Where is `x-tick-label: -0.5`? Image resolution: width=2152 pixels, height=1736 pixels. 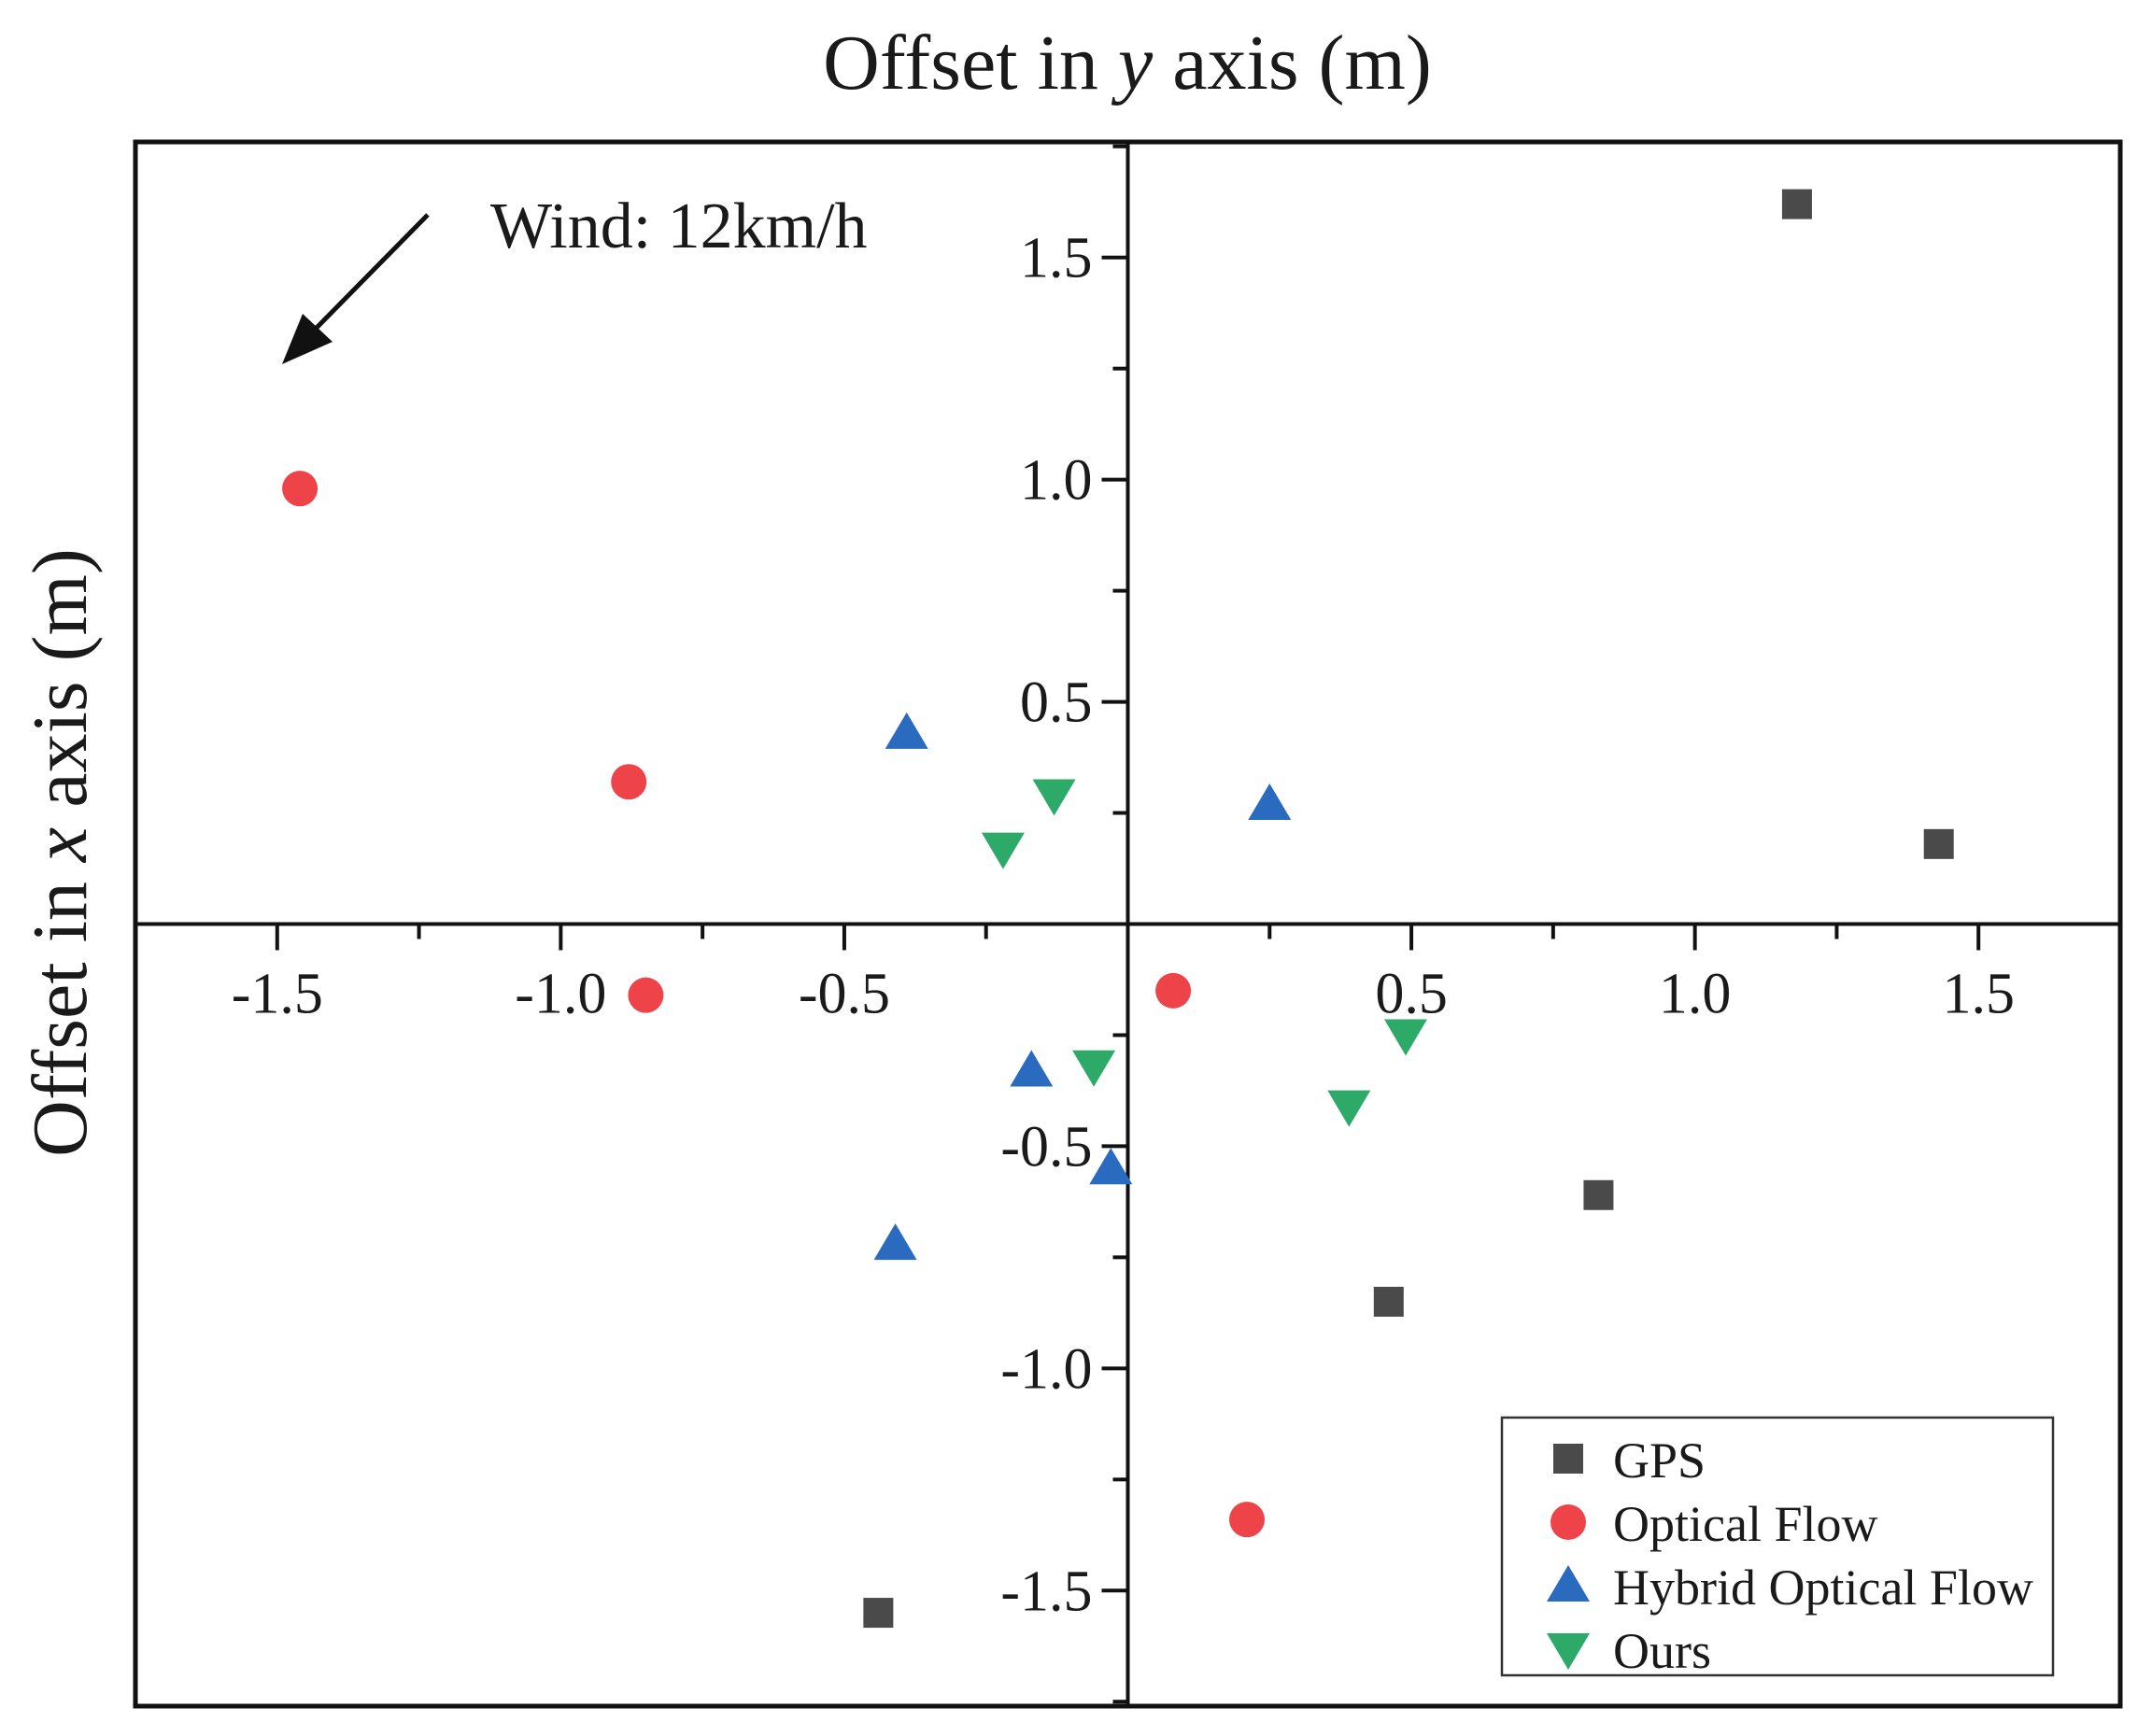 x-tick-label: -0.5 is located at coordinates (844, 995).